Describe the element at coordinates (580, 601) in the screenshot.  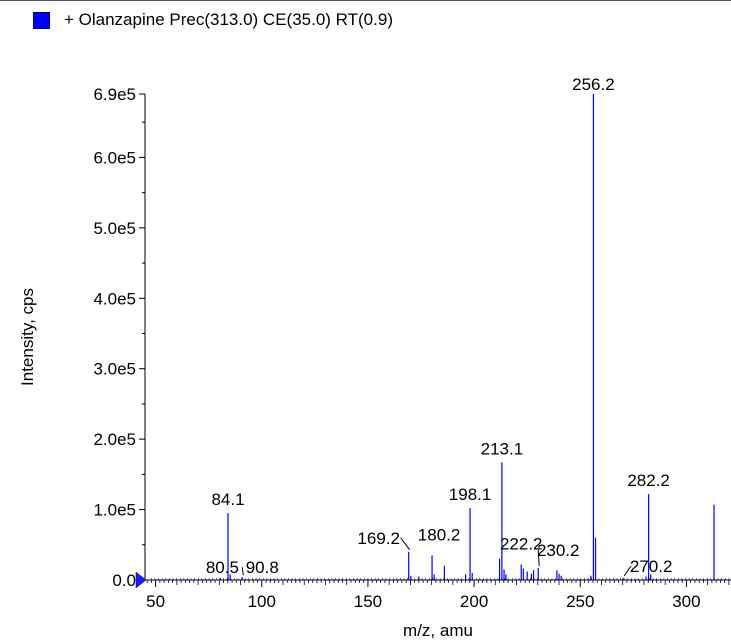
I see `x-tick-label: 250` at that location.